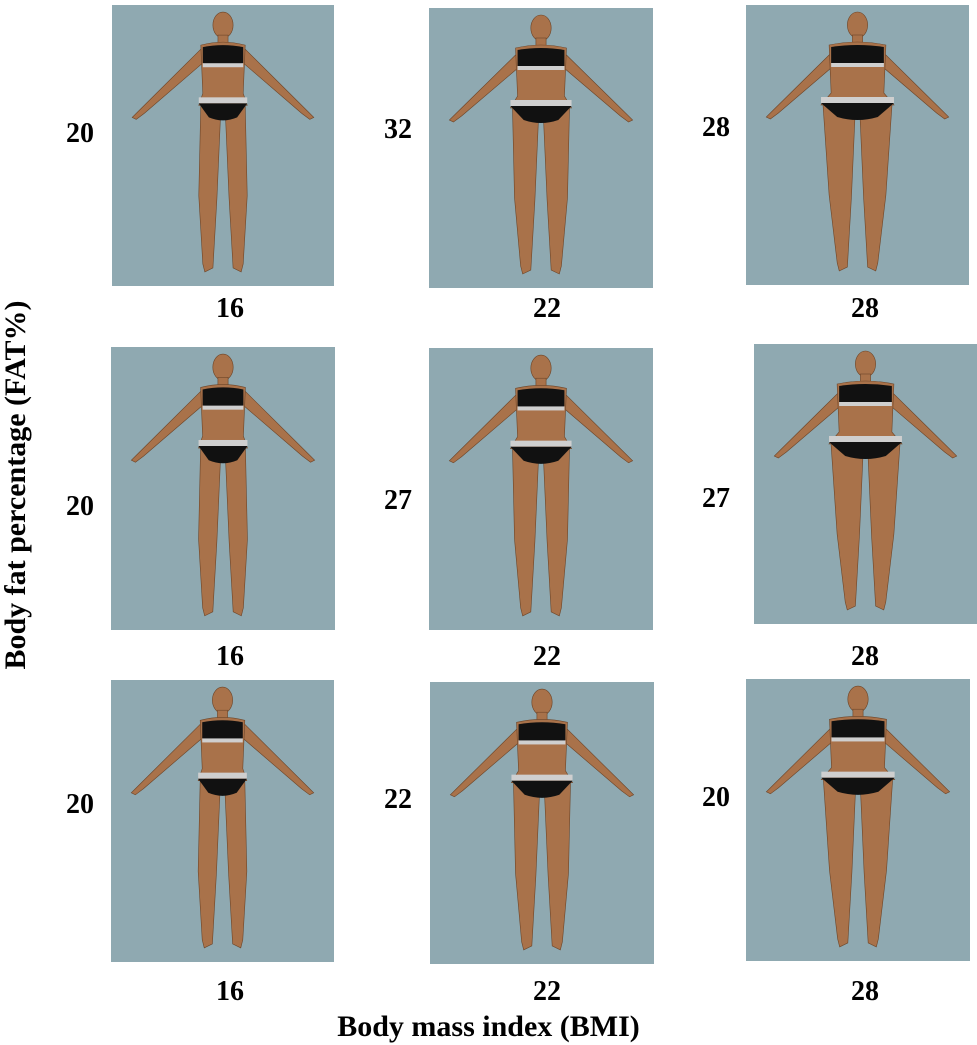 The height and width of the screenshot is (1045, 977). Describe the element at coordinates (16, 485) in the screenshot. I see `y-axis-title: Body fat percentage (FAT%)` at that location.